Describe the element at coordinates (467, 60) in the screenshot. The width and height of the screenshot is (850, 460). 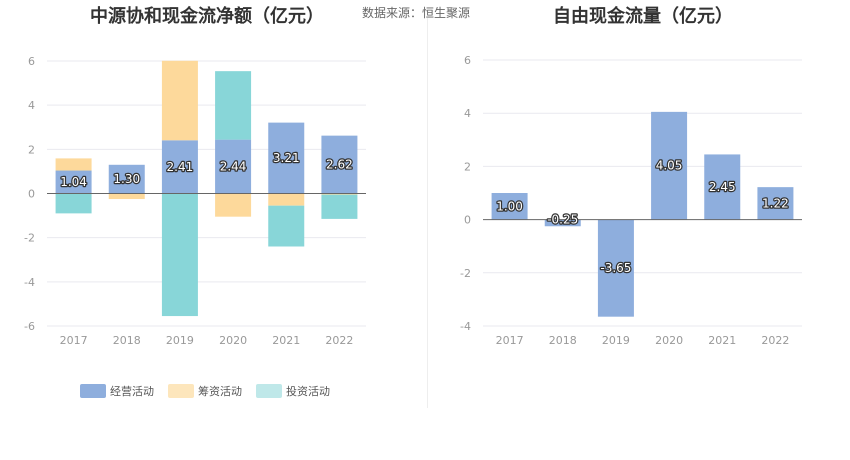
I see `right-ytick-label: 6` at that location.